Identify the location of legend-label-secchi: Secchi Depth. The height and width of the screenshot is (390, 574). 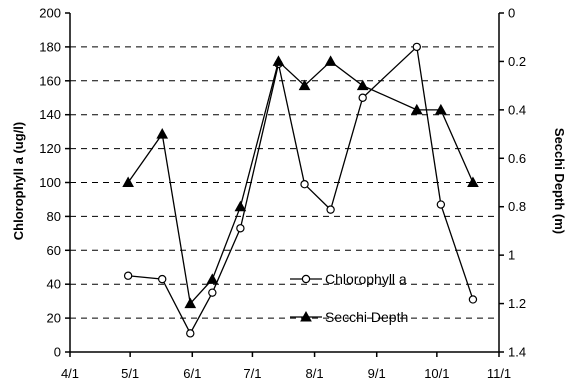
(366, 317).